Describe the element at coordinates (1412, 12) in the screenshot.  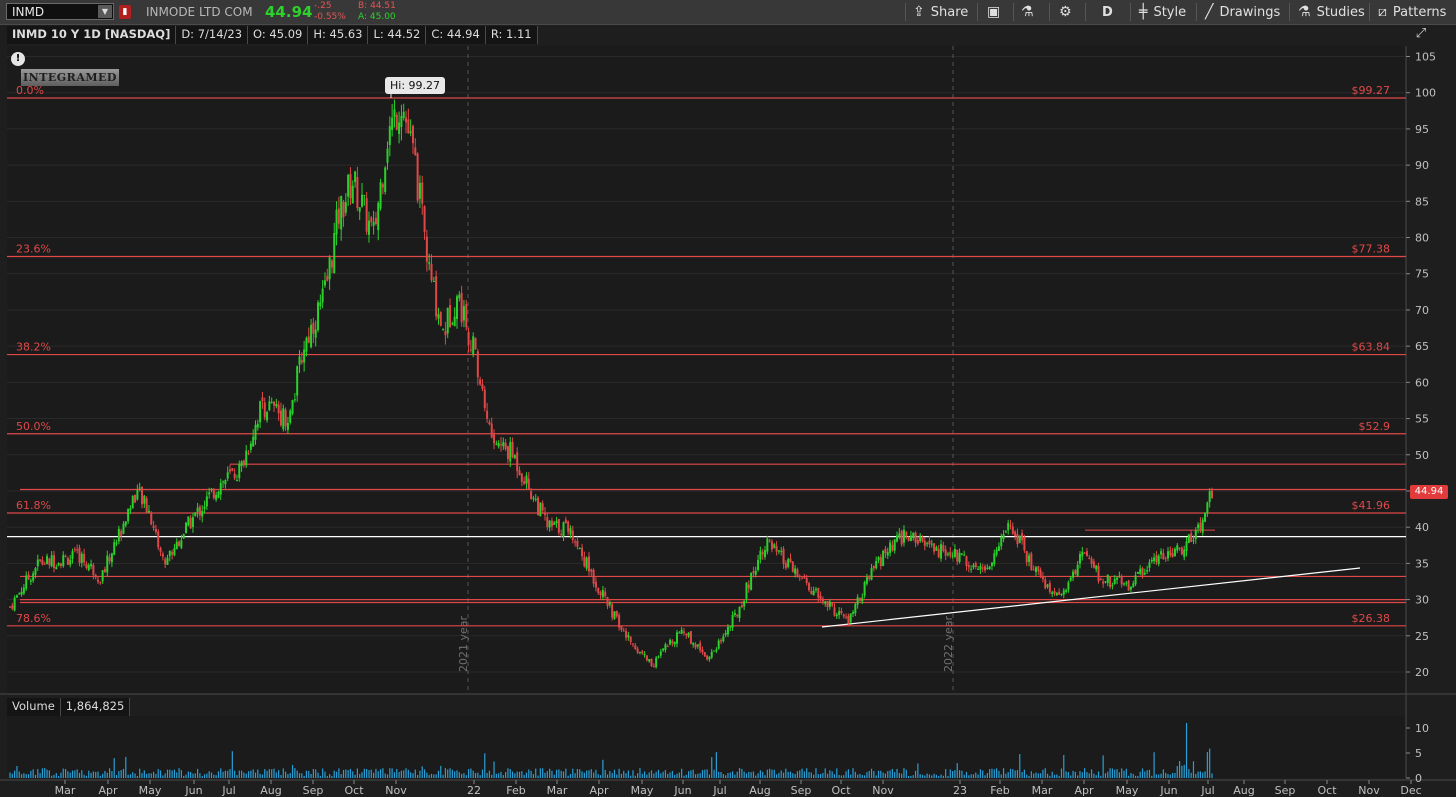
I see `patterns-button: ⧄ Patterns` at that location.